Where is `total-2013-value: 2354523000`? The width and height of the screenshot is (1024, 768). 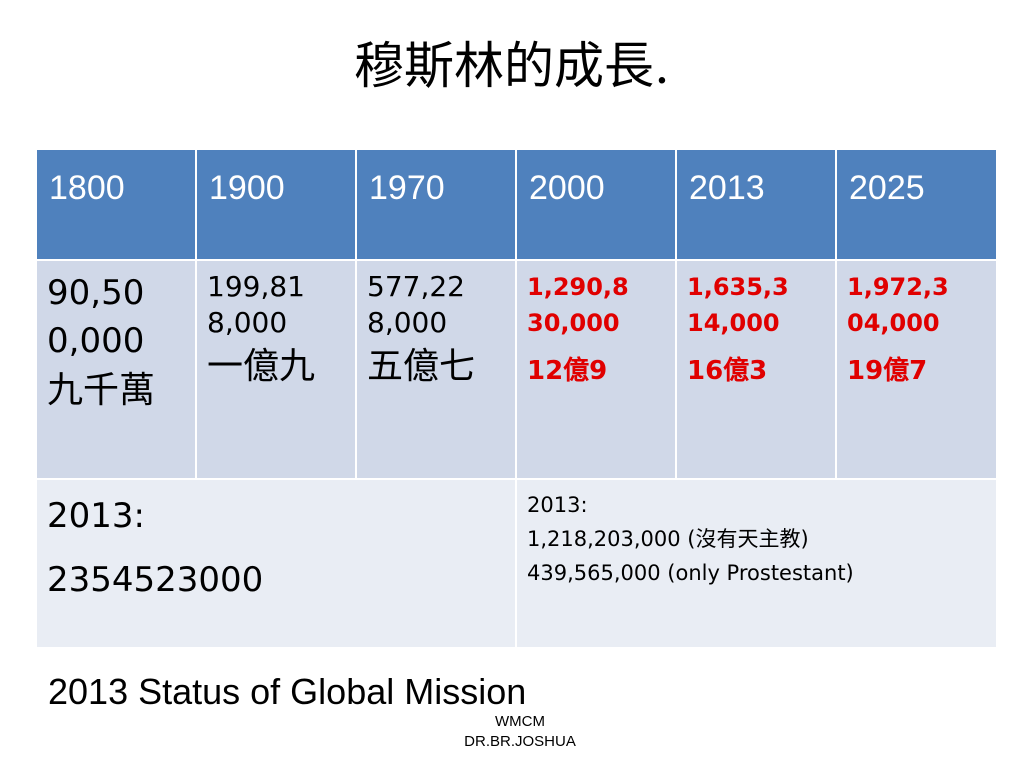 total-2013-value: 2354523000 is located at coordinates (155, 580).